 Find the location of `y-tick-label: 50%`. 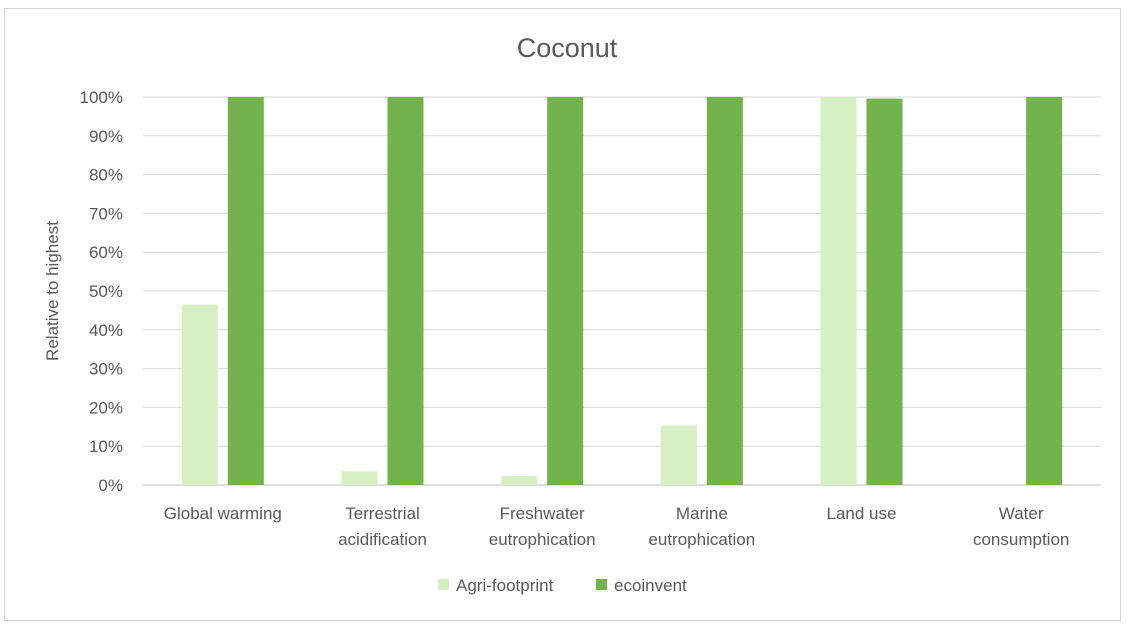

y-tick-label: 50% is located at coordinates (106, 291).